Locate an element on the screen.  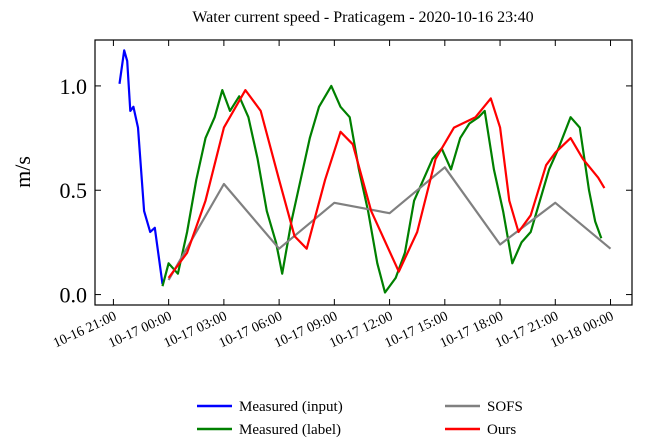
legend-label: Ours is located at coordinates (501, 430).